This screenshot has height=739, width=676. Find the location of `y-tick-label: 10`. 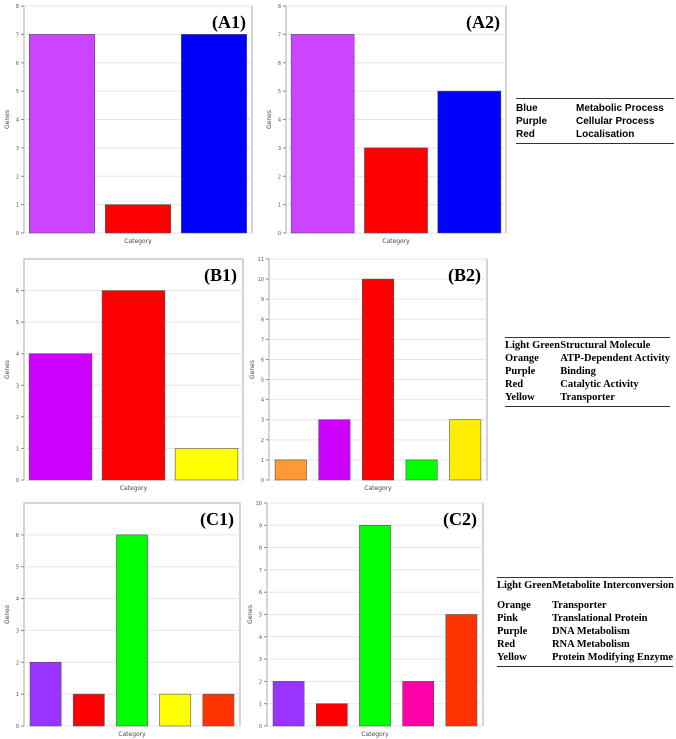

y-tick-label: 10 is located at coordinates (261, 280).